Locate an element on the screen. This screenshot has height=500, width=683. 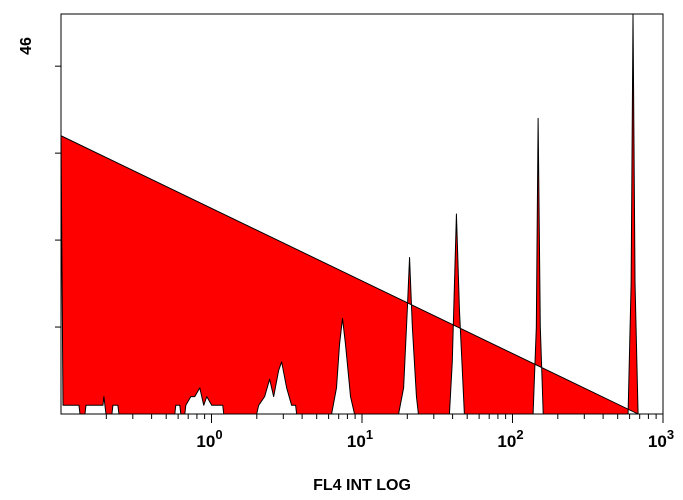
x-tick-label: 10² is located at coordinates (510, 439).